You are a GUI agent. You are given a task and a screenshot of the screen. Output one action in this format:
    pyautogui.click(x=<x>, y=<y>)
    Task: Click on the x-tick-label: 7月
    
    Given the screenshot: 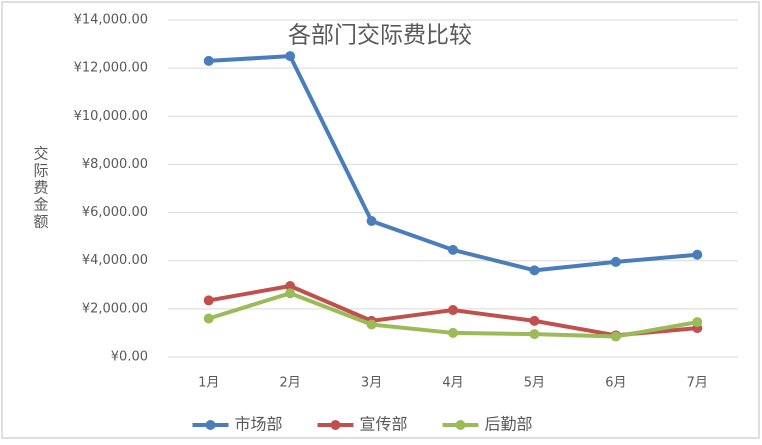 What is the action you would take?
    pyautogui.click(x=697, y=383)
    